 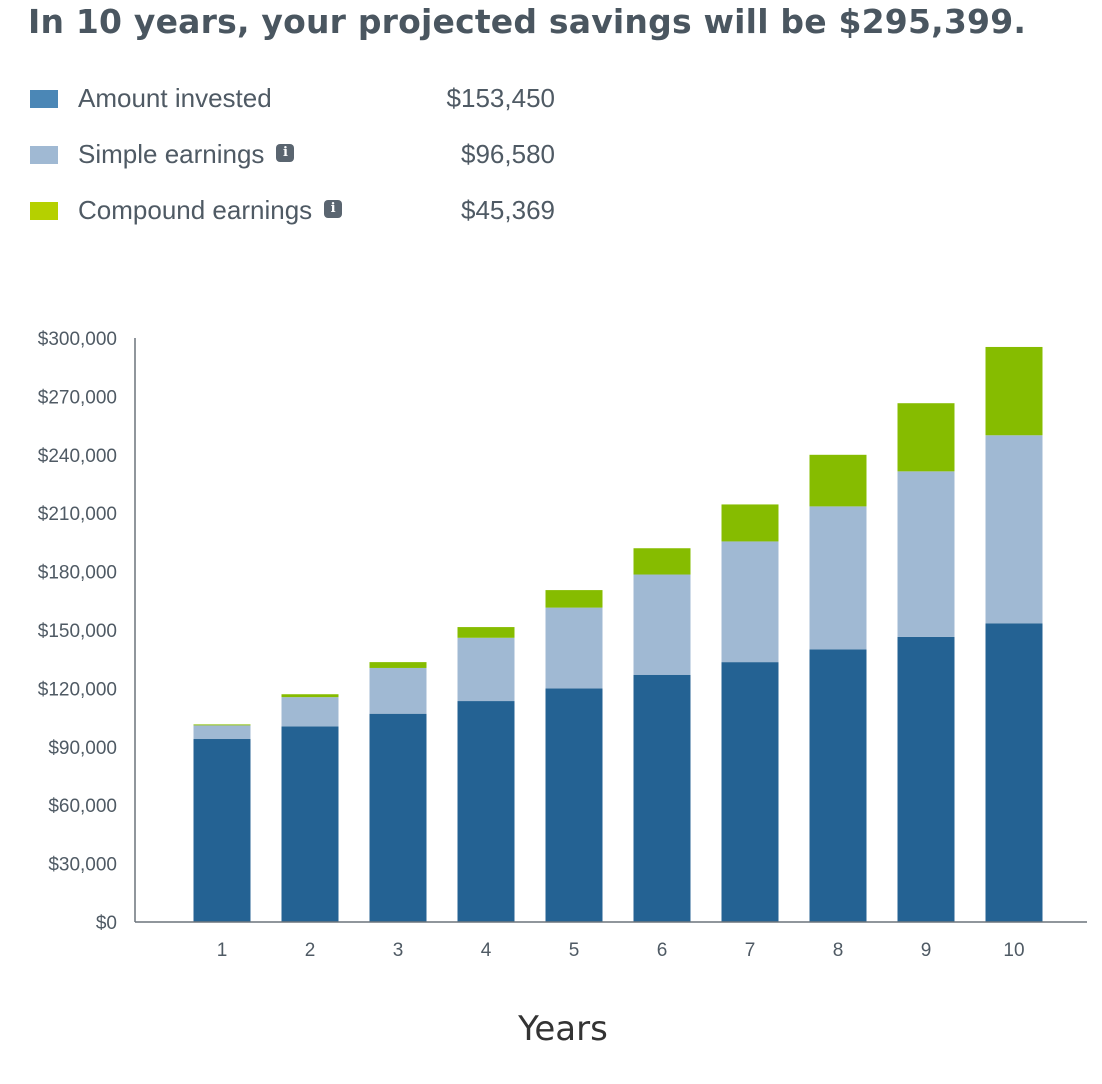 What do you see at coordinates (1013, 950) in the screenshot?
I see `x-tick-label: 10` at bounding box center [1013, 950].